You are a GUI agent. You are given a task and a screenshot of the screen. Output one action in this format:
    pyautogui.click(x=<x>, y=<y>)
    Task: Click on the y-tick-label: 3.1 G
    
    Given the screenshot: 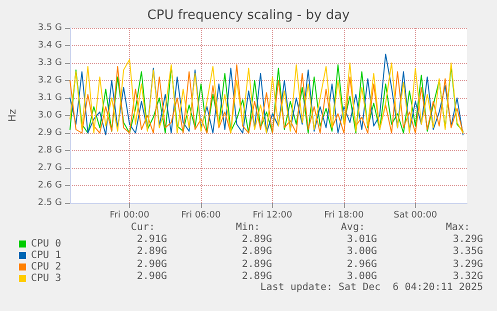 What is the action you would take?
    pyautogui.click(x=50, y=98)
    